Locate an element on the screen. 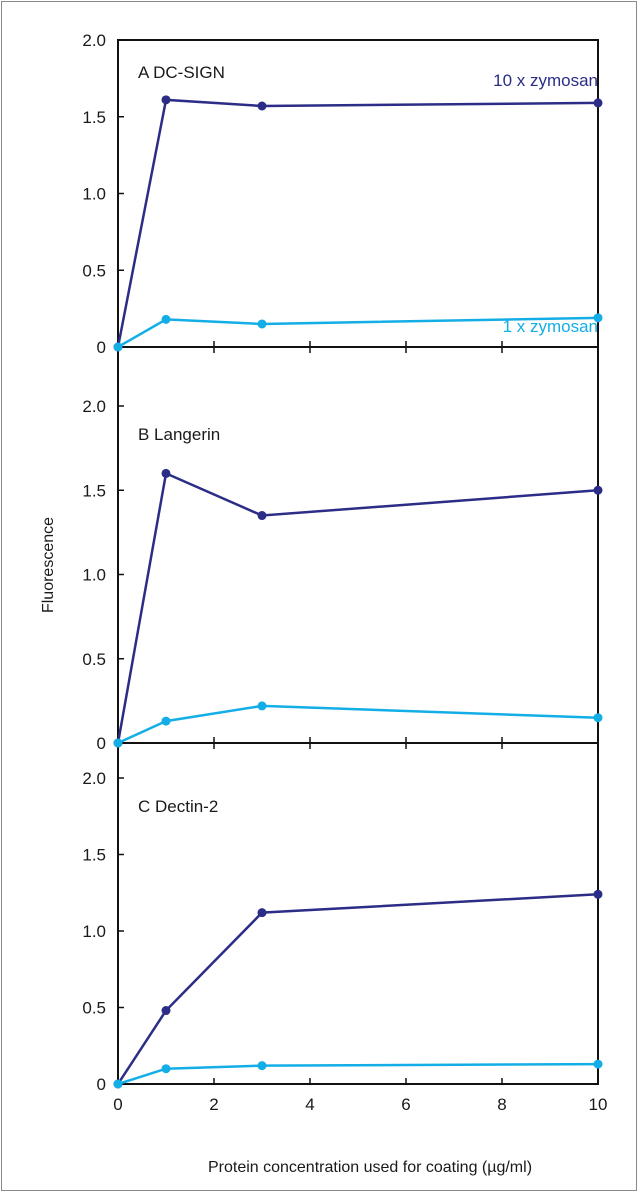 The image size is (640, 1194). x-tick-label: 4 is located at coordinates (309, 1104).